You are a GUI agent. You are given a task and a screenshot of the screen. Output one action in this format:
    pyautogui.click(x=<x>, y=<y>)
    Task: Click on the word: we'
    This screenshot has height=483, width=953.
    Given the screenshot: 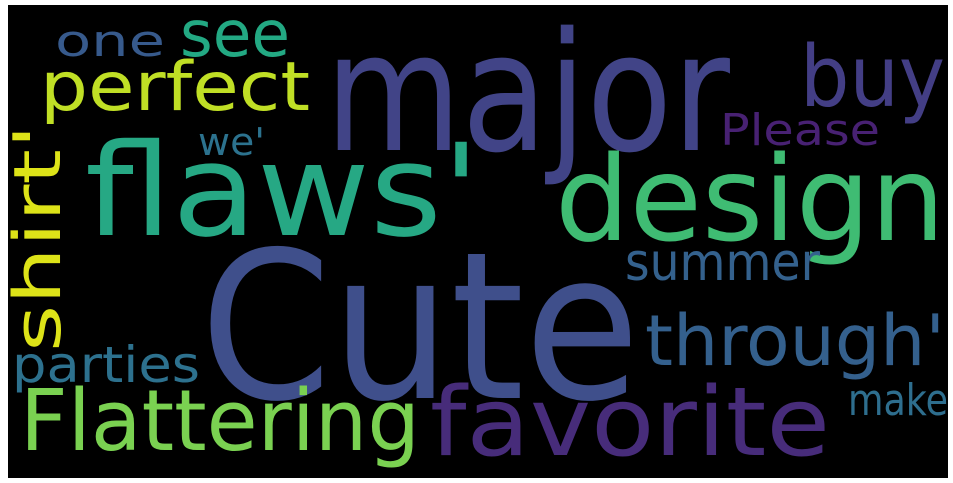 What is the action you would take?
    pyautogui.click(x=231, y=142)
    